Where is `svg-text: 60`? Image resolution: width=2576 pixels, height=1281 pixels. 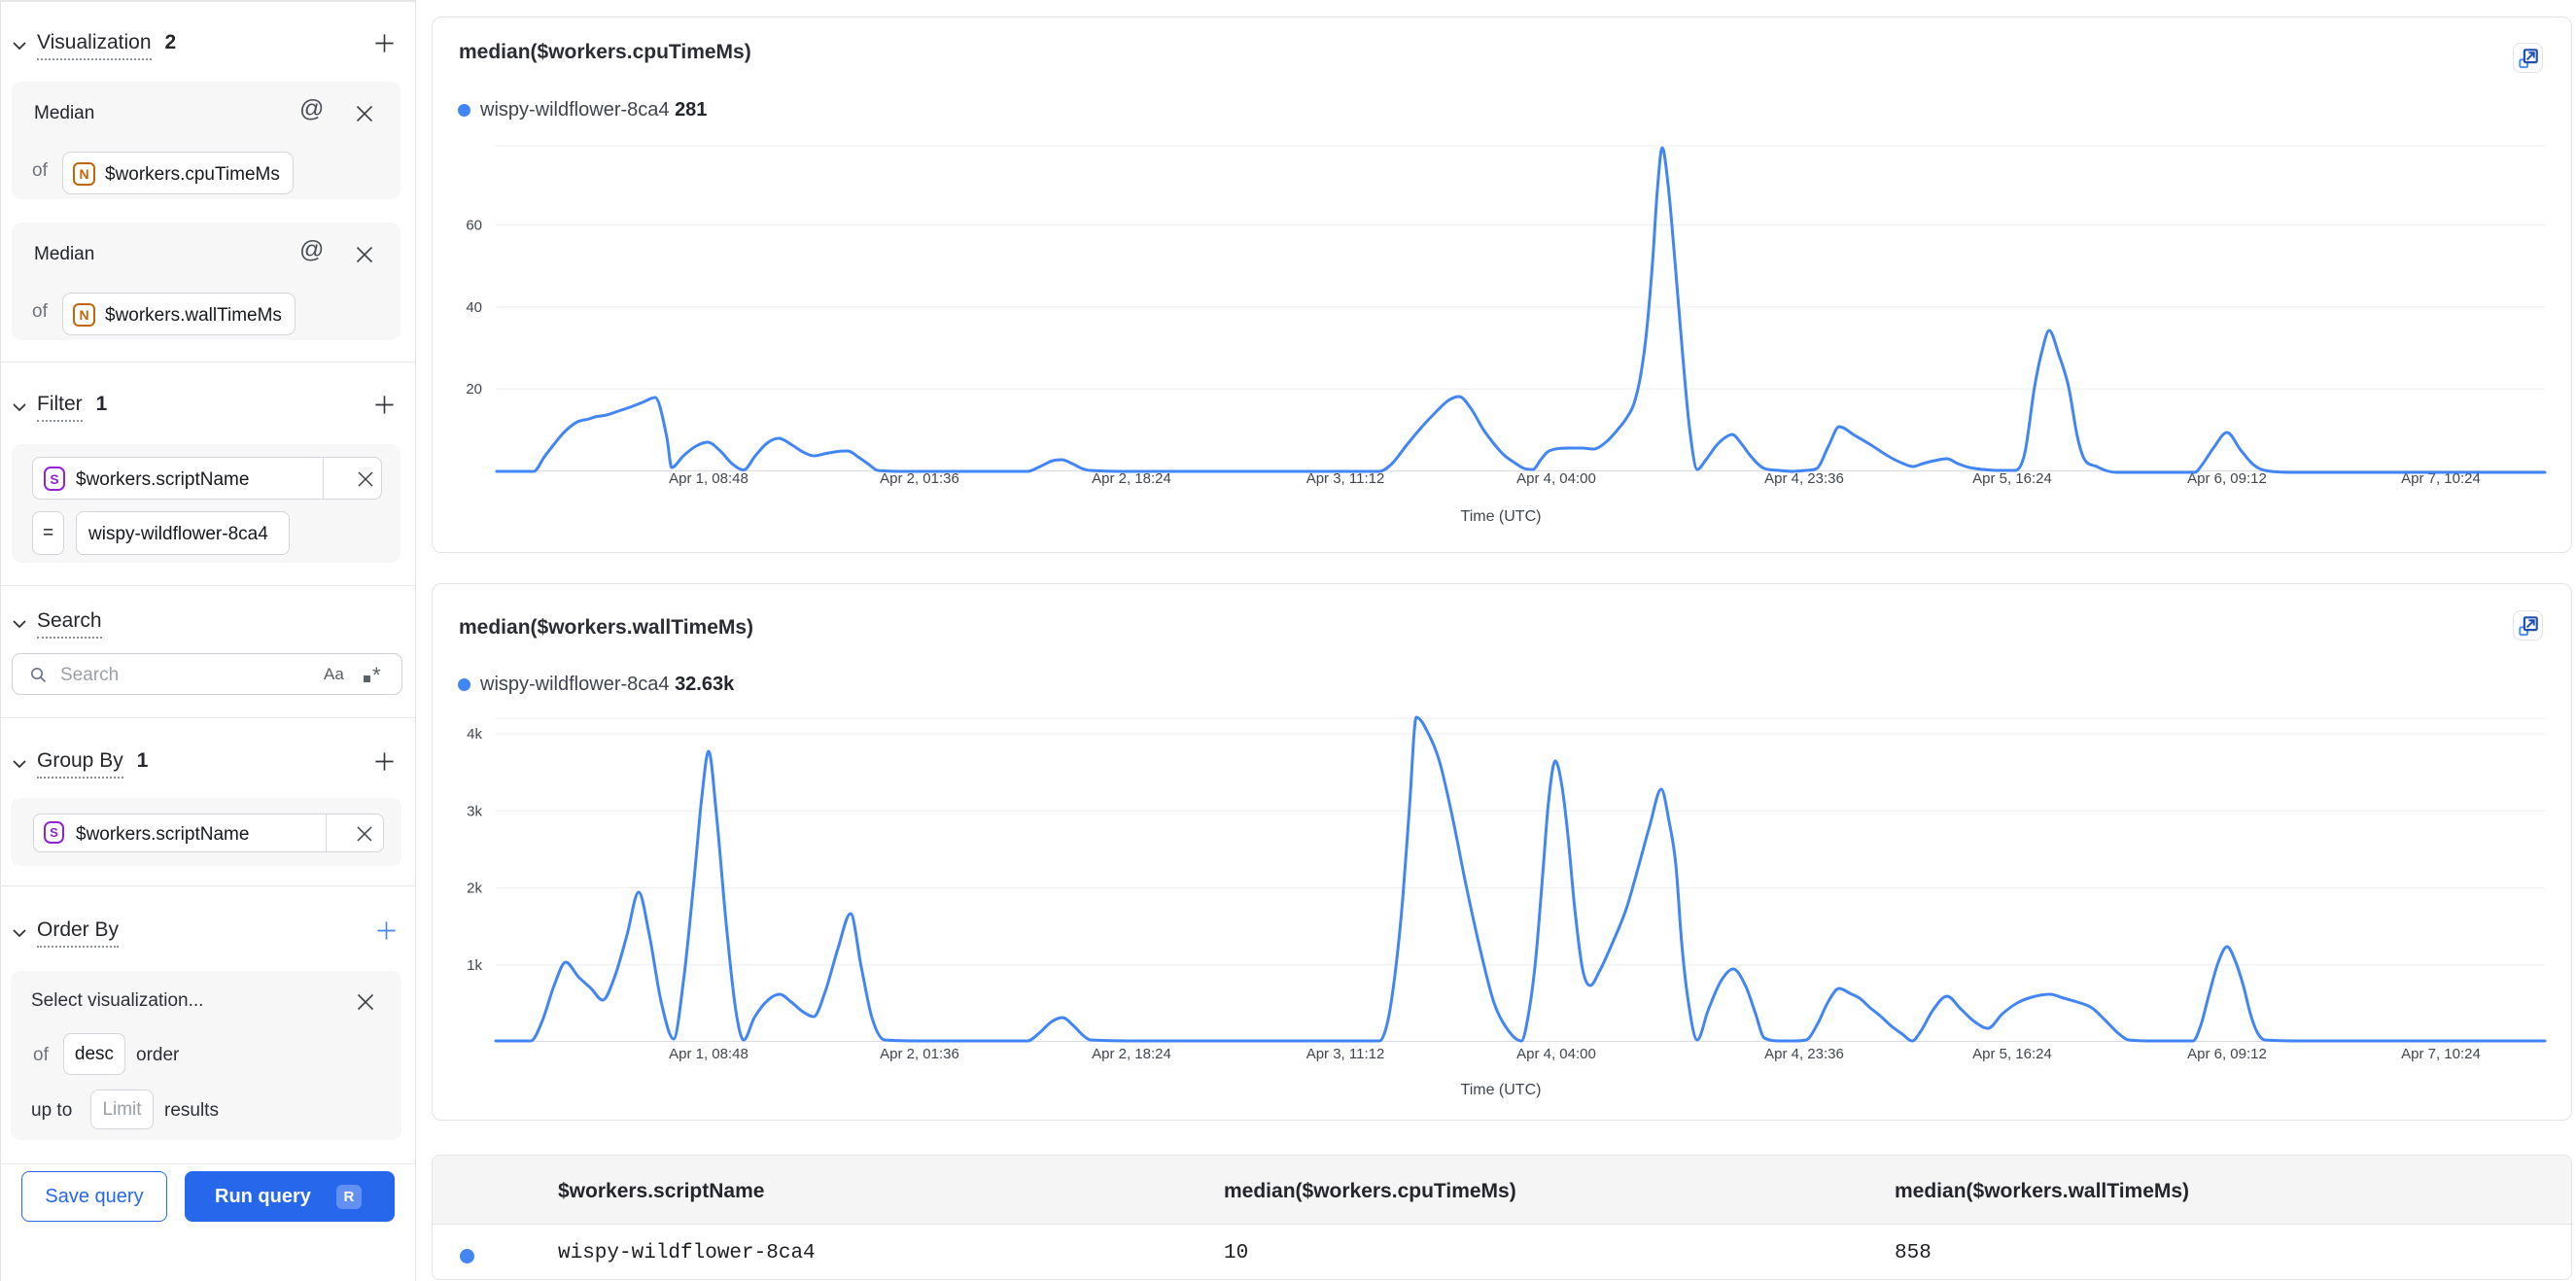 svg-text: 60 is located at coordinates (474, 226).